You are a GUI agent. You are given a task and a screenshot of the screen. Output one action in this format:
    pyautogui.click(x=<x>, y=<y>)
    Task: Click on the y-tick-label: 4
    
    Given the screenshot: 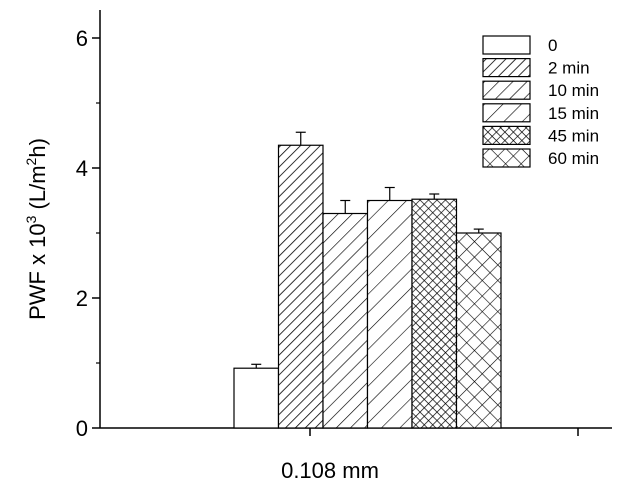 What is the action you would take?
    pyautogui.click(x=82, y=168)
    